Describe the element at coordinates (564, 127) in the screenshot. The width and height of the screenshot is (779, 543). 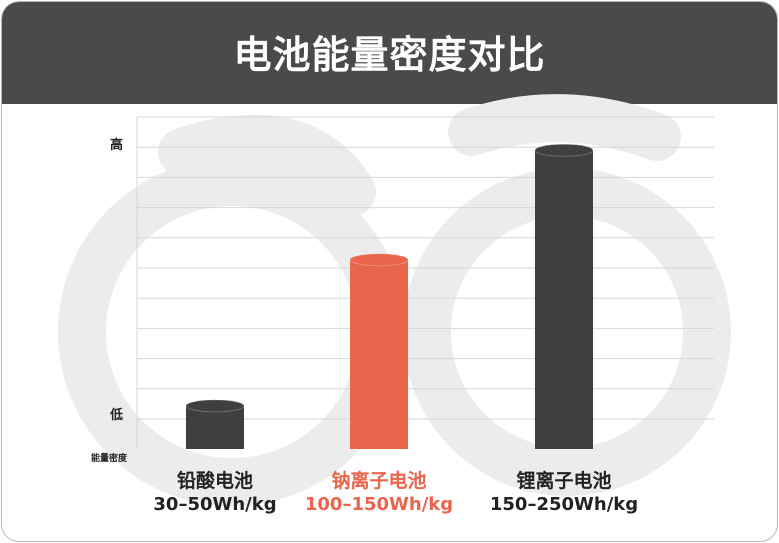
I see `watermark-arc-right` at that location.